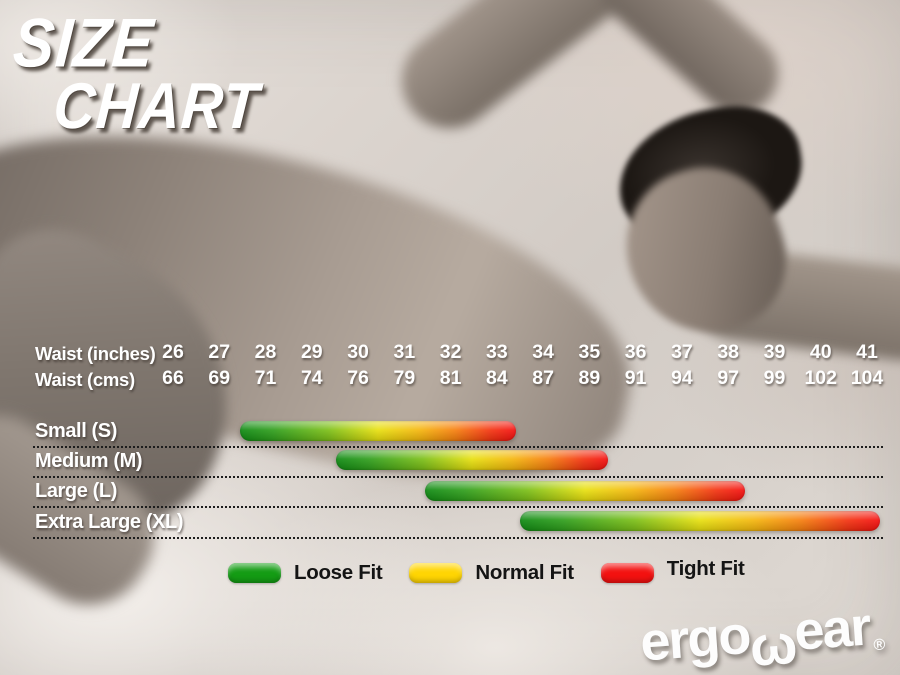 This screenshot has height=675, width=900. What do you see at coordinates (524, 572) in the screenshot?
I see `normal-fit-label: Normal Fit` at bounding box center [524, 572].